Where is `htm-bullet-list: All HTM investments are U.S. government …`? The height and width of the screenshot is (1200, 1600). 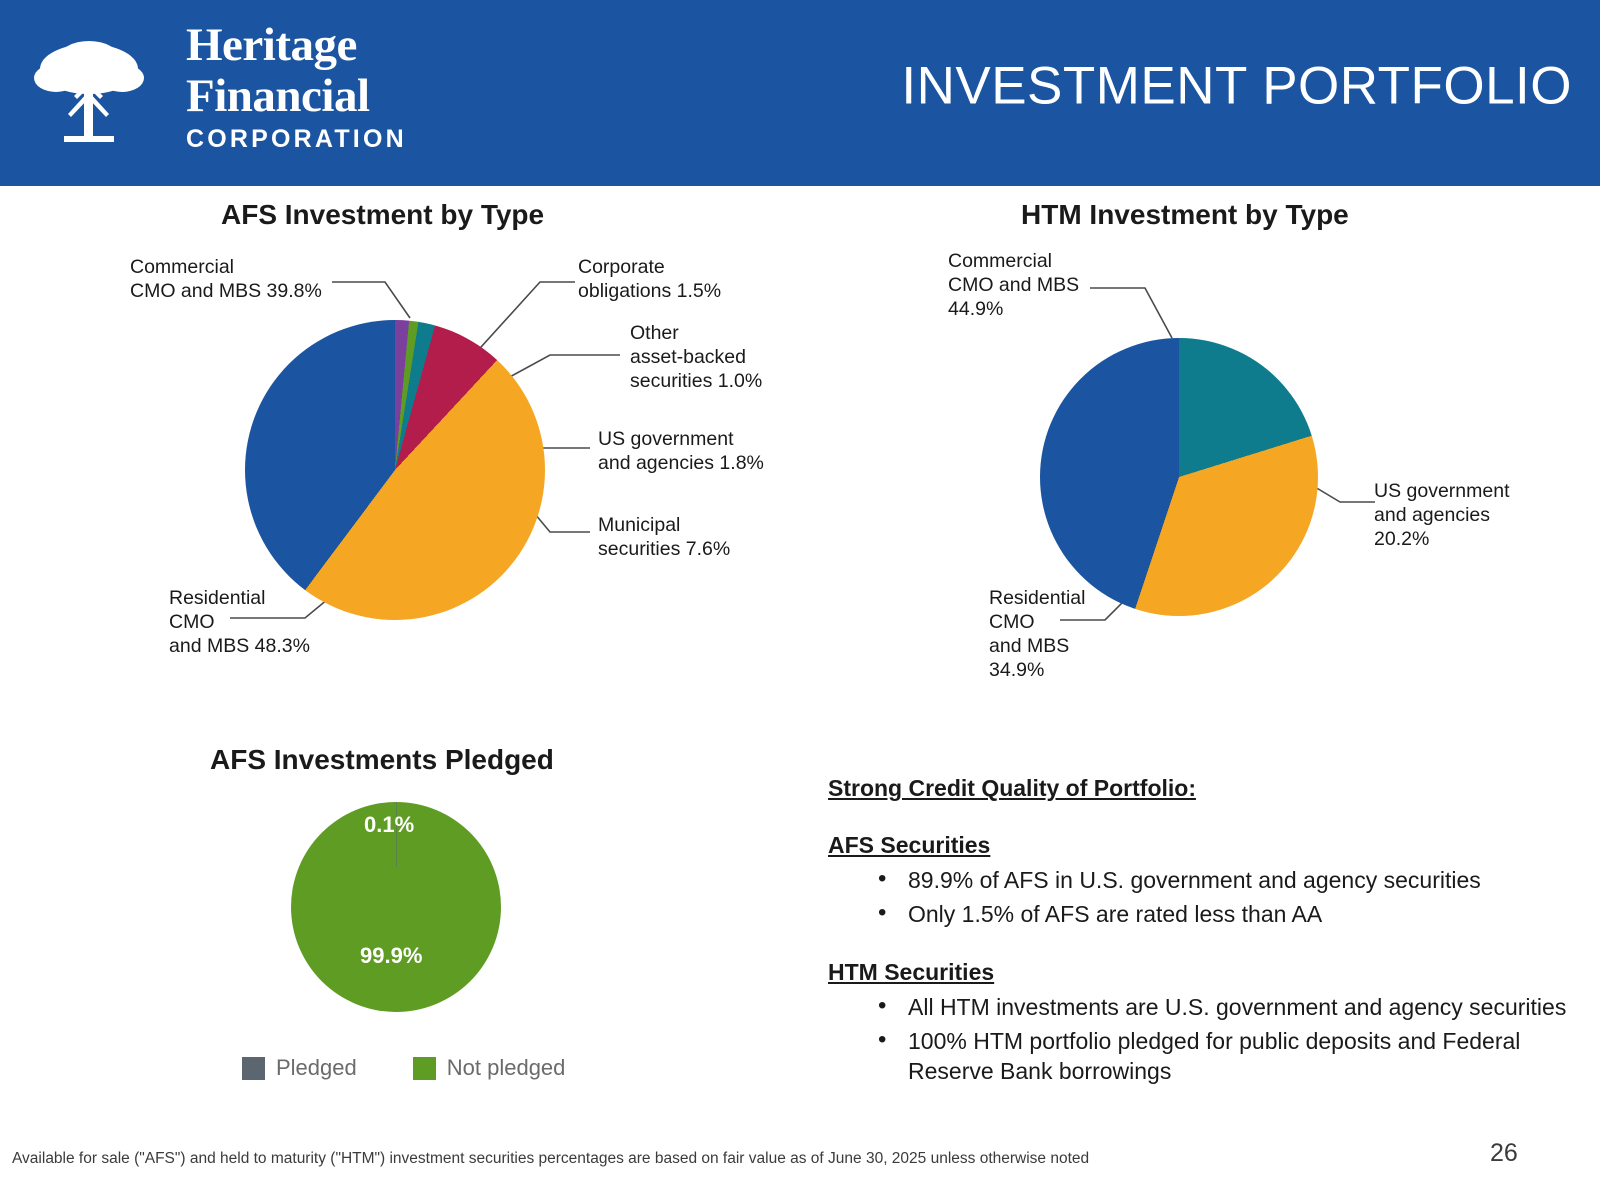
htm-bullet-list: All HTM investments are U.S. government … is located at coordinates (1198, 1038).